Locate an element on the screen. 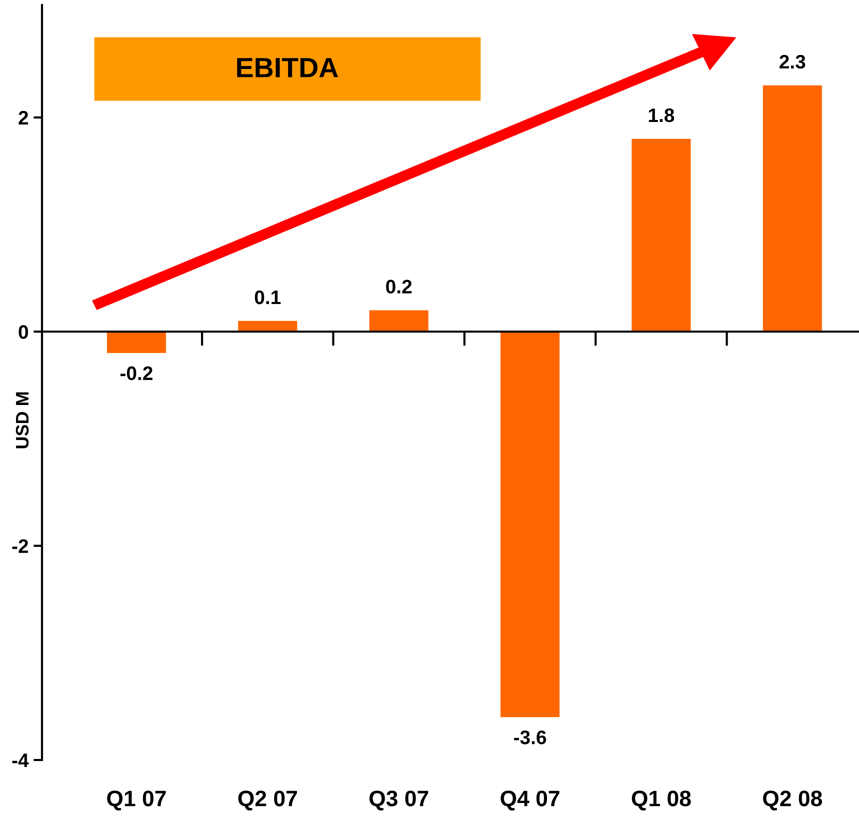 Image resolution: width=859 pixels, height=833 pixels. x-tick-label: Q1 08 is located at coordinates (661, 800).